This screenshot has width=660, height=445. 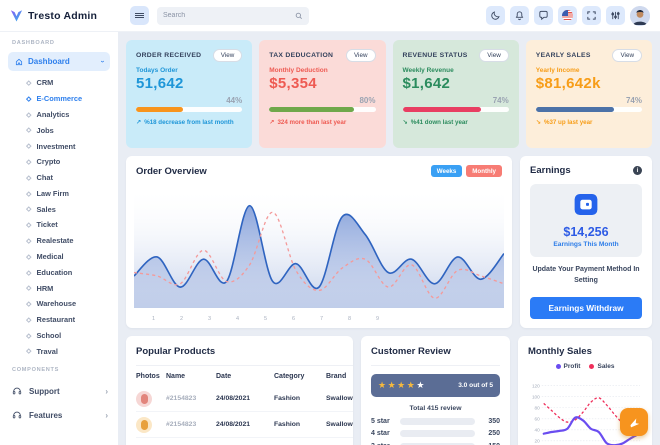 What do you see at coordinates (59, 178) in the screenshot?
I see `sidebar-sub-item: Chat` at bounding box center [59, 178].